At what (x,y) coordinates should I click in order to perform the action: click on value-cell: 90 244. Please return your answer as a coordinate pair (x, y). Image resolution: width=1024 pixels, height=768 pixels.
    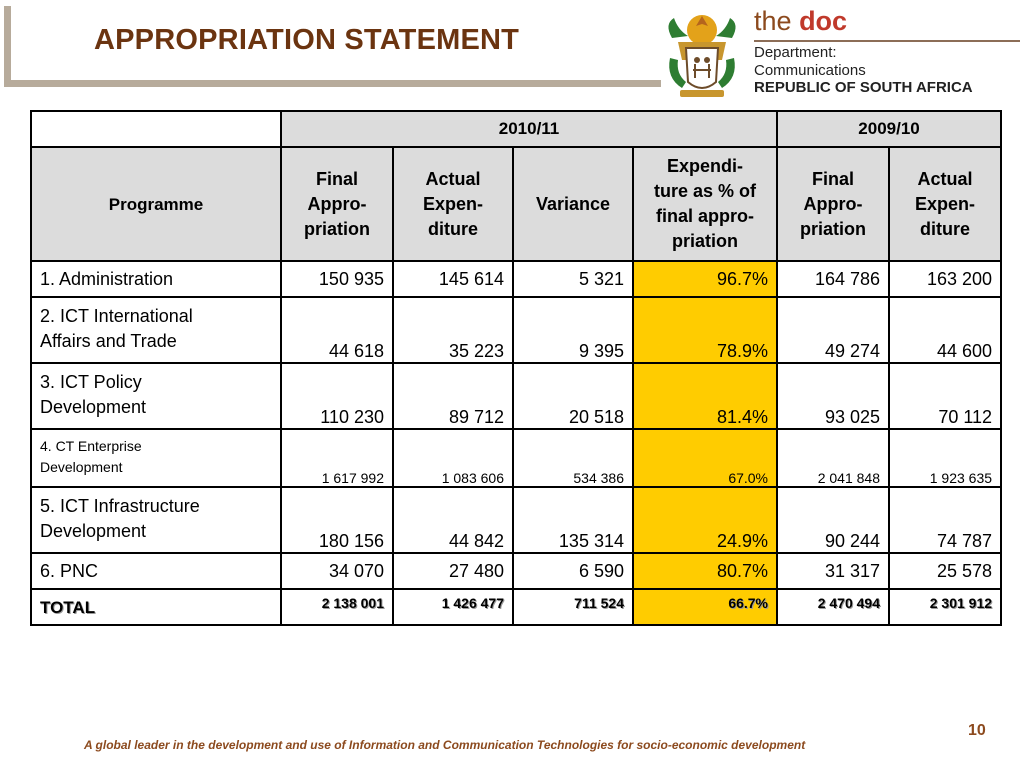
    Looking at the image, I should click on (833, 520).